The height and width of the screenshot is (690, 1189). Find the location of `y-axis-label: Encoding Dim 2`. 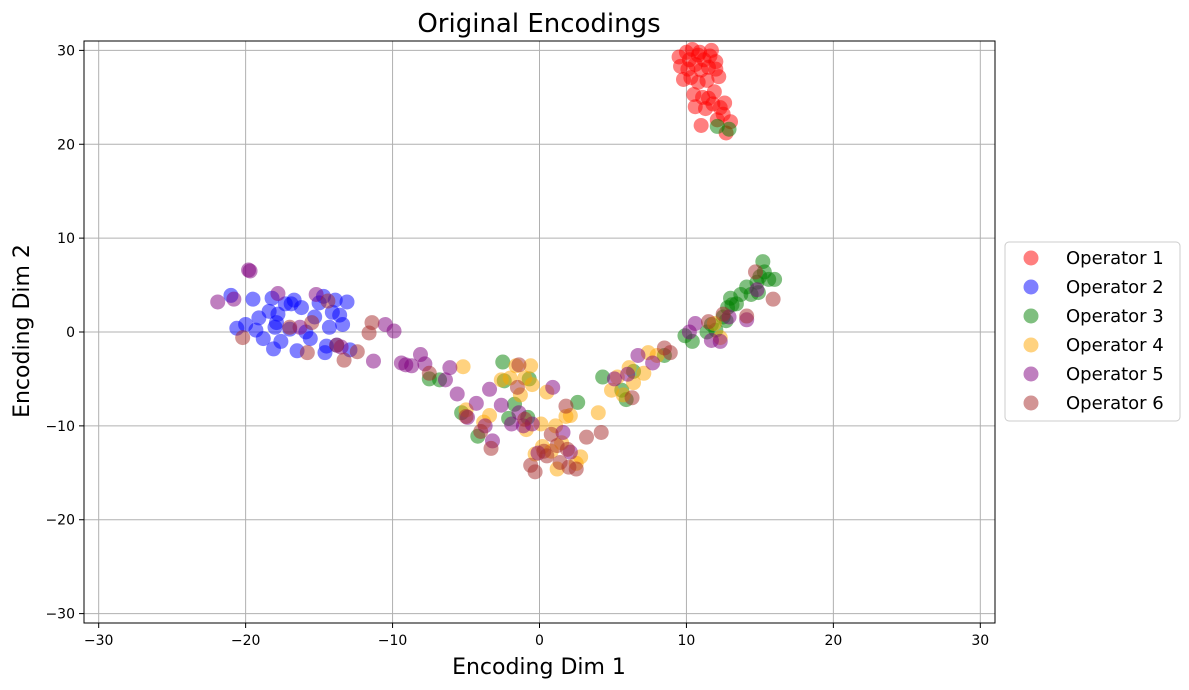

y-axis-label: Encoding Dim 2 is located at coordinates (22, 331).